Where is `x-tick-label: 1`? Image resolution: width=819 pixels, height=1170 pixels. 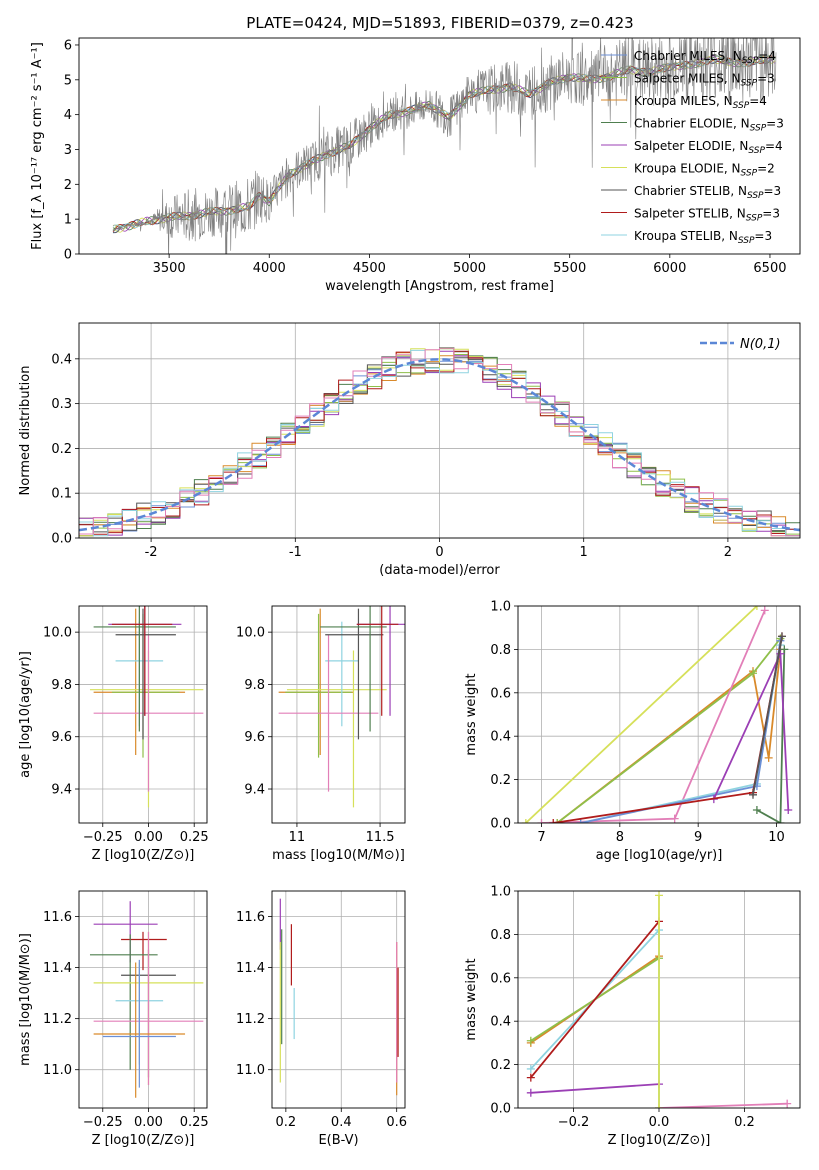 x-tick-label: 1 is located at coordinates (584, 552).